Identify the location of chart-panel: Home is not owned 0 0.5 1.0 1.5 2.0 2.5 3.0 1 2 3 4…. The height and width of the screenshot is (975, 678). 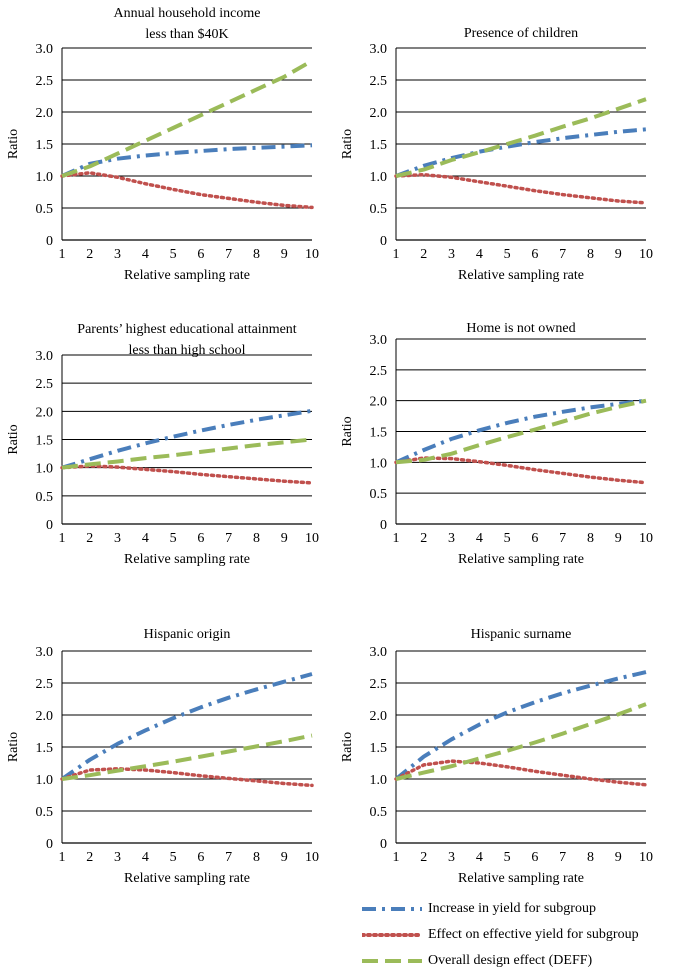
(496, 444).